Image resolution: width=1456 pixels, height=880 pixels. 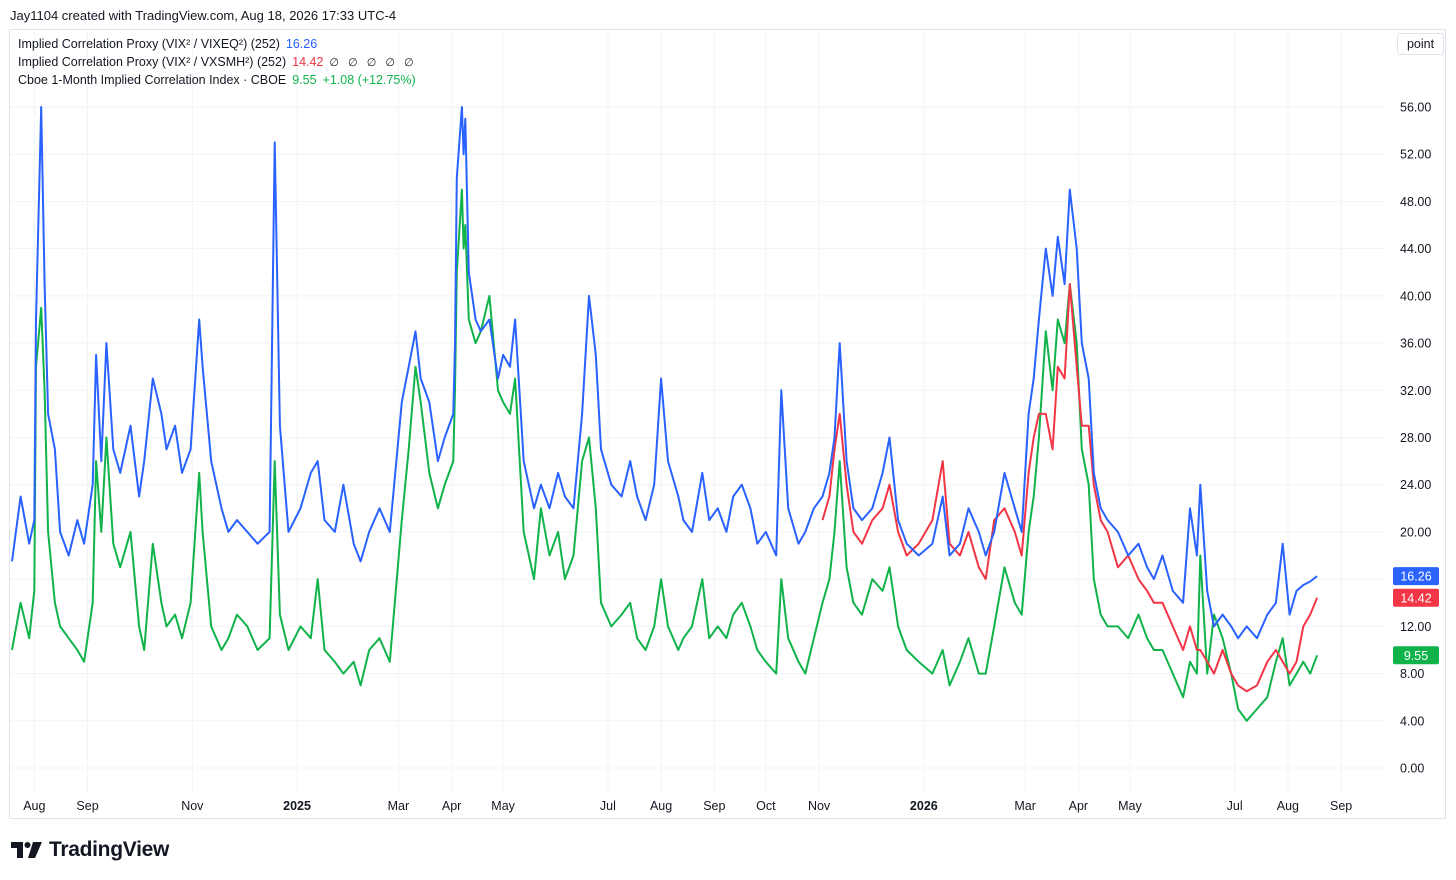 I want to click on legend-series-value: 9.55, so click(x=304, y=80).